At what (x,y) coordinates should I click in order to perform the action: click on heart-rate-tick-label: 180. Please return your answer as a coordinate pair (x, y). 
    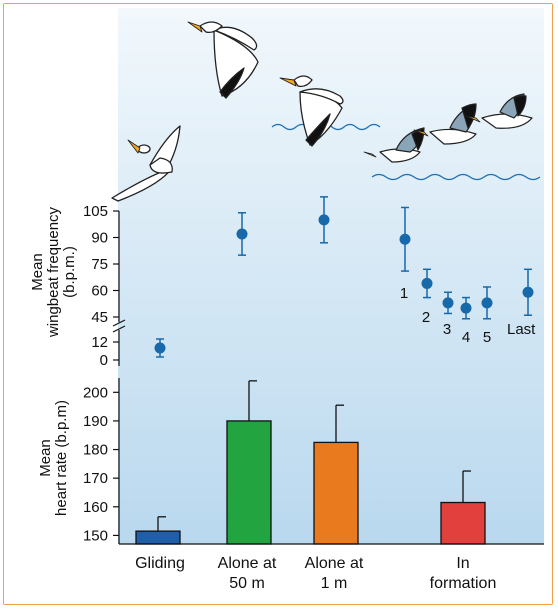
    Looking at the image, I should click on (95, 450).